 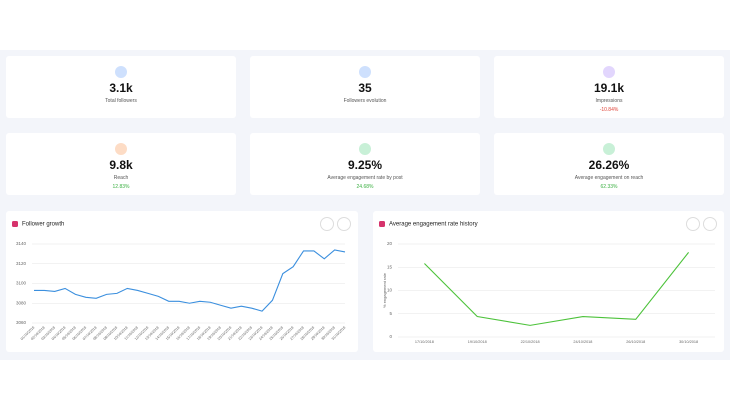 I want to click on y-tick-label: 20, so click(x=390, y=243).